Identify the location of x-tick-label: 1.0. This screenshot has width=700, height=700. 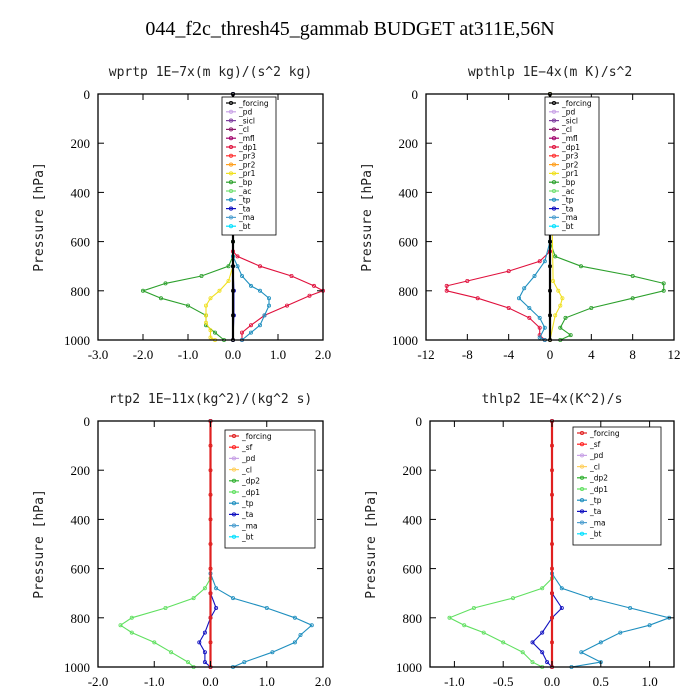
(267, 681).